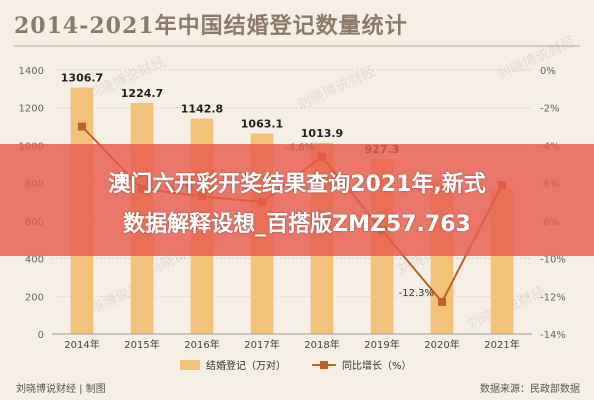 This screenshot has height=400, width=594. What do you see at coordinates (82, 78) in the screenshot?
I see `bar-value-label: 1306.7` at bounding box center [82, 78].